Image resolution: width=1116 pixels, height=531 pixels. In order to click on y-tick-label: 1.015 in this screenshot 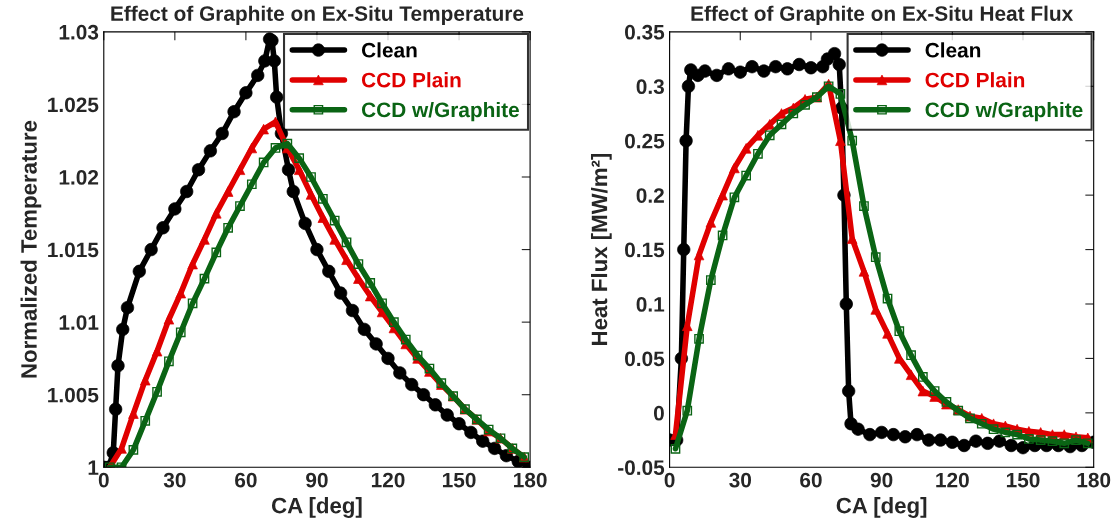, I will do `click(73, 250)`.